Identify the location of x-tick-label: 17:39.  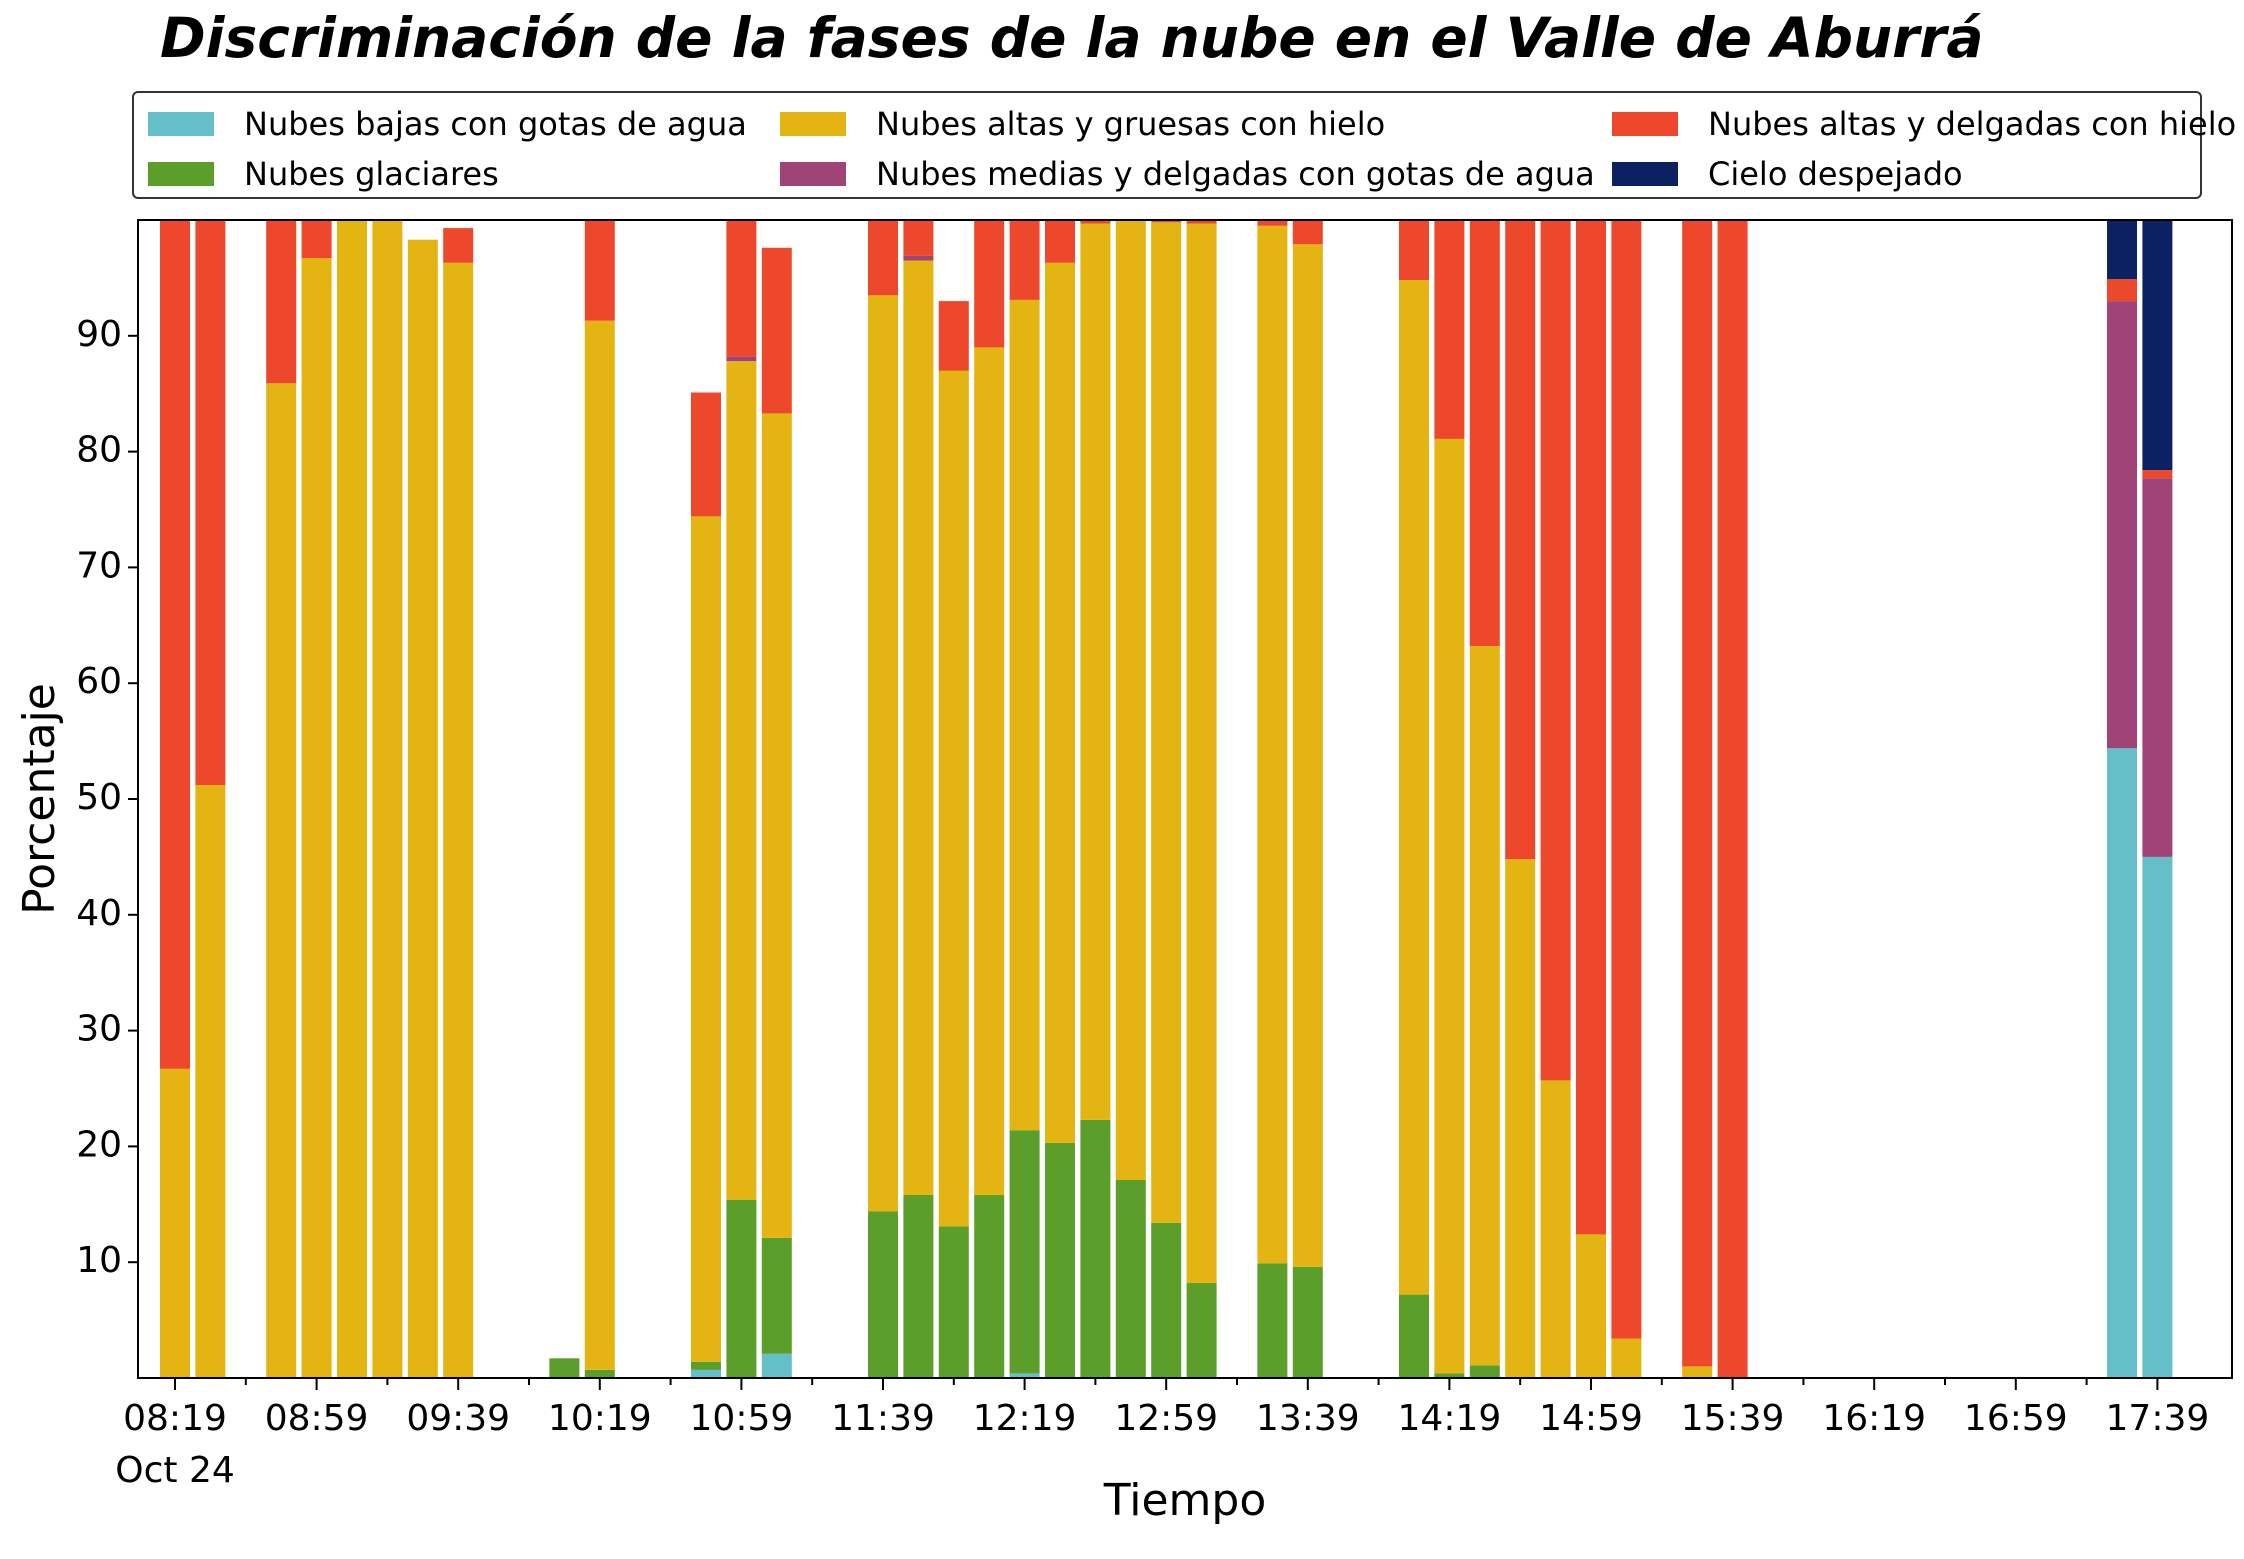
(2158, 1418).